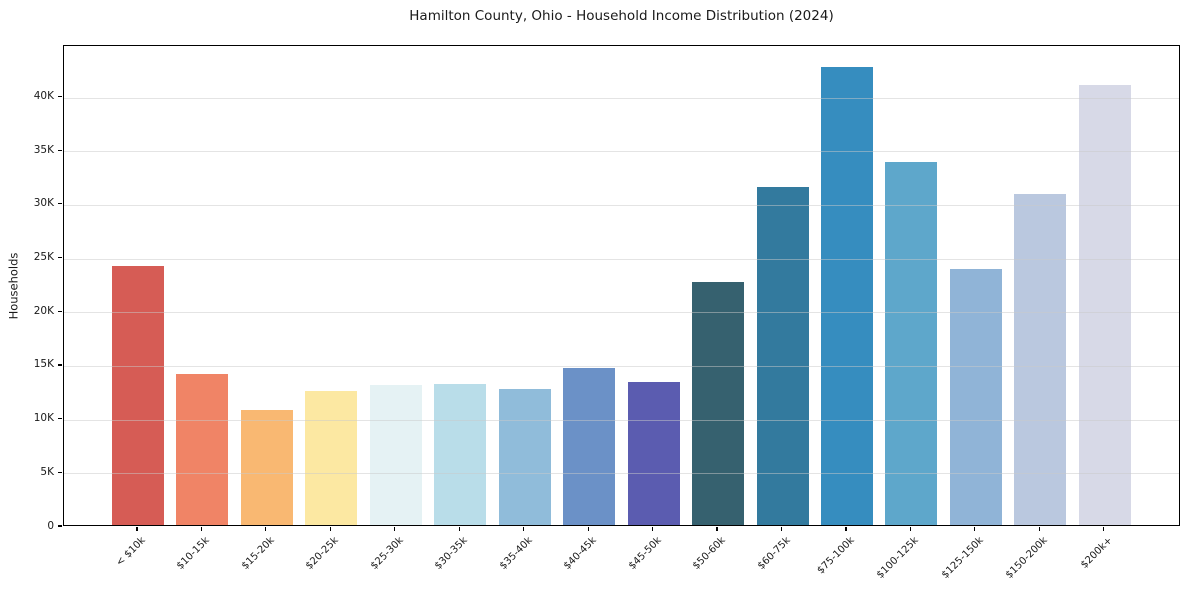 The height and width of the screenshot is (590, 1189). I want to click on bar-200k, so click(1104, 305).